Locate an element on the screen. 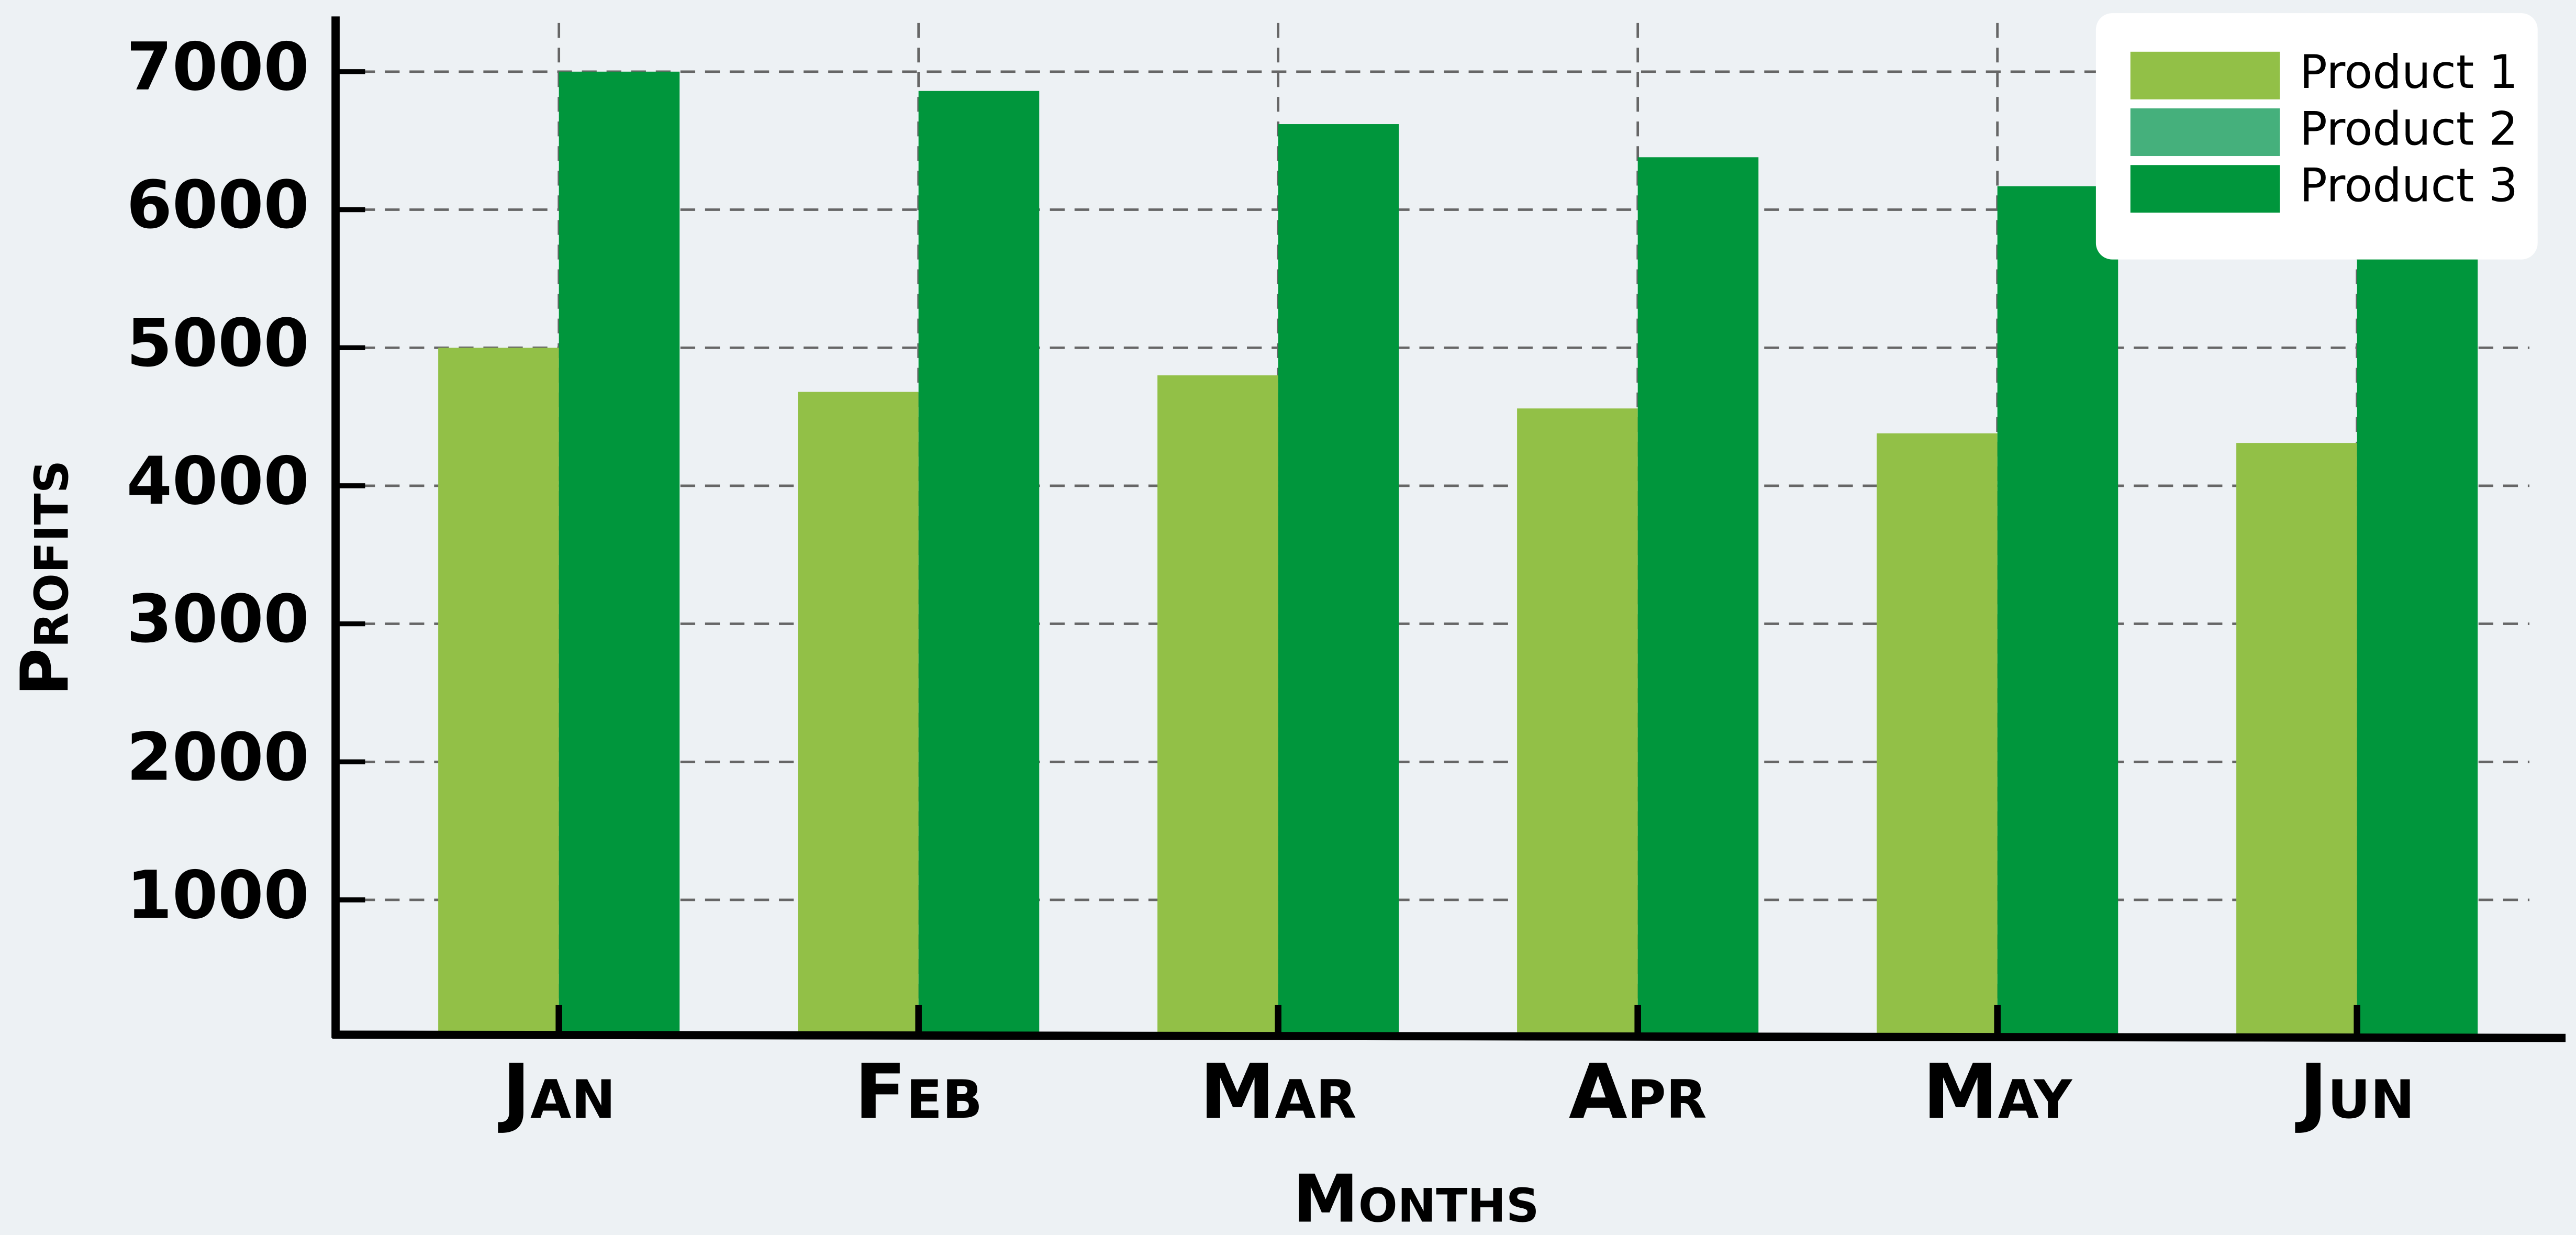  x-tick-label: Feb is located at coordinates (918, 1092).